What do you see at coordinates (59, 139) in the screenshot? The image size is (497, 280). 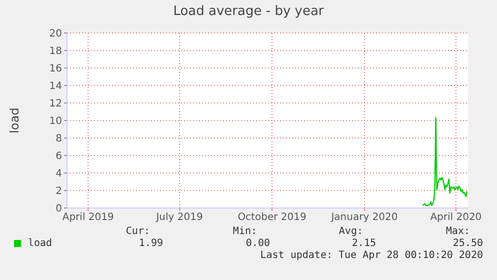 I see `y-tick-label: 8` at bounding box center [59, 139].